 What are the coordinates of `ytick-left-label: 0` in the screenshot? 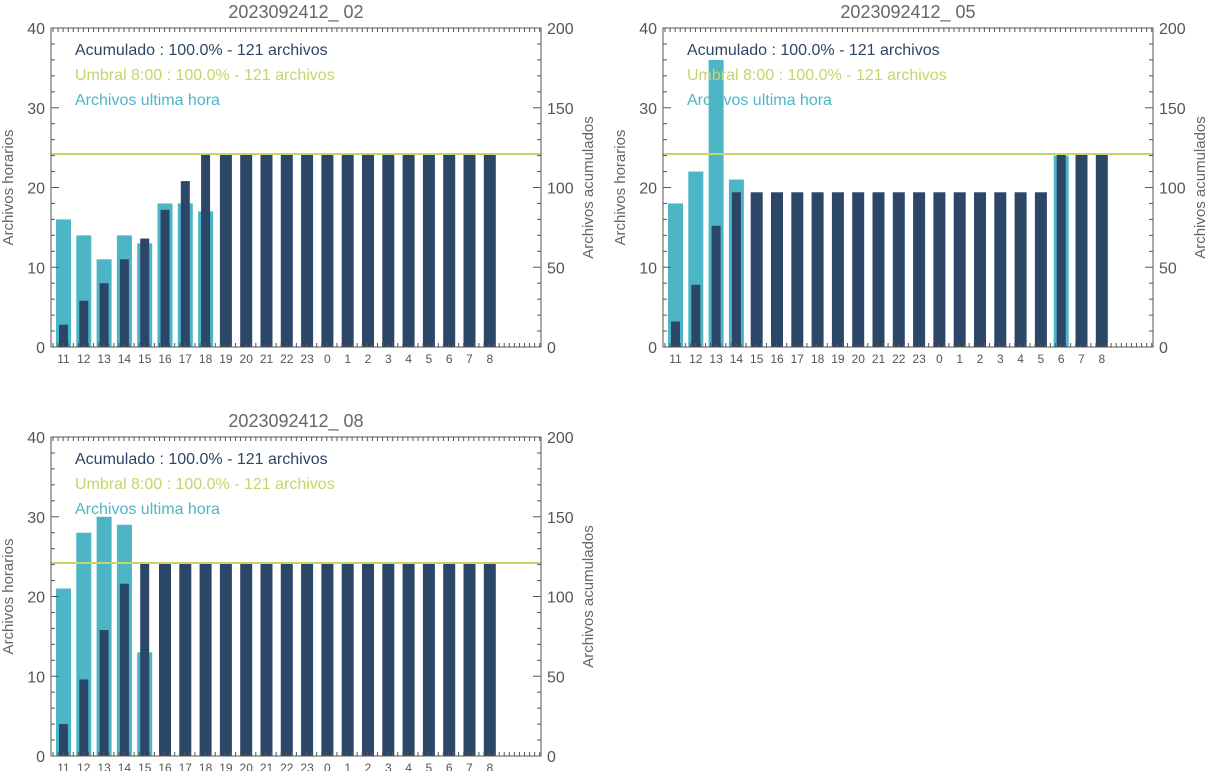 It's located at (652, 348).